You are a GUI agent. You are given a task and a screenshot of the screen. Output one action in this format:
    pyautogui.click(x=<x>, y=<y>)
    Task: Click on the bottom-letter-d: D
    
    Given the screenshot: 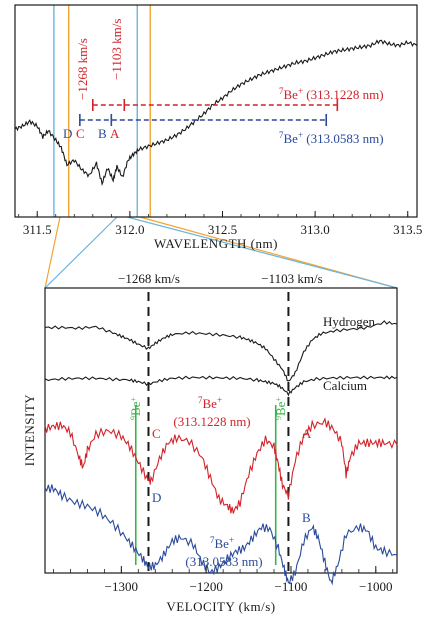 What is the action you would take?
    pyautogui.click(x=156, y=497)
    